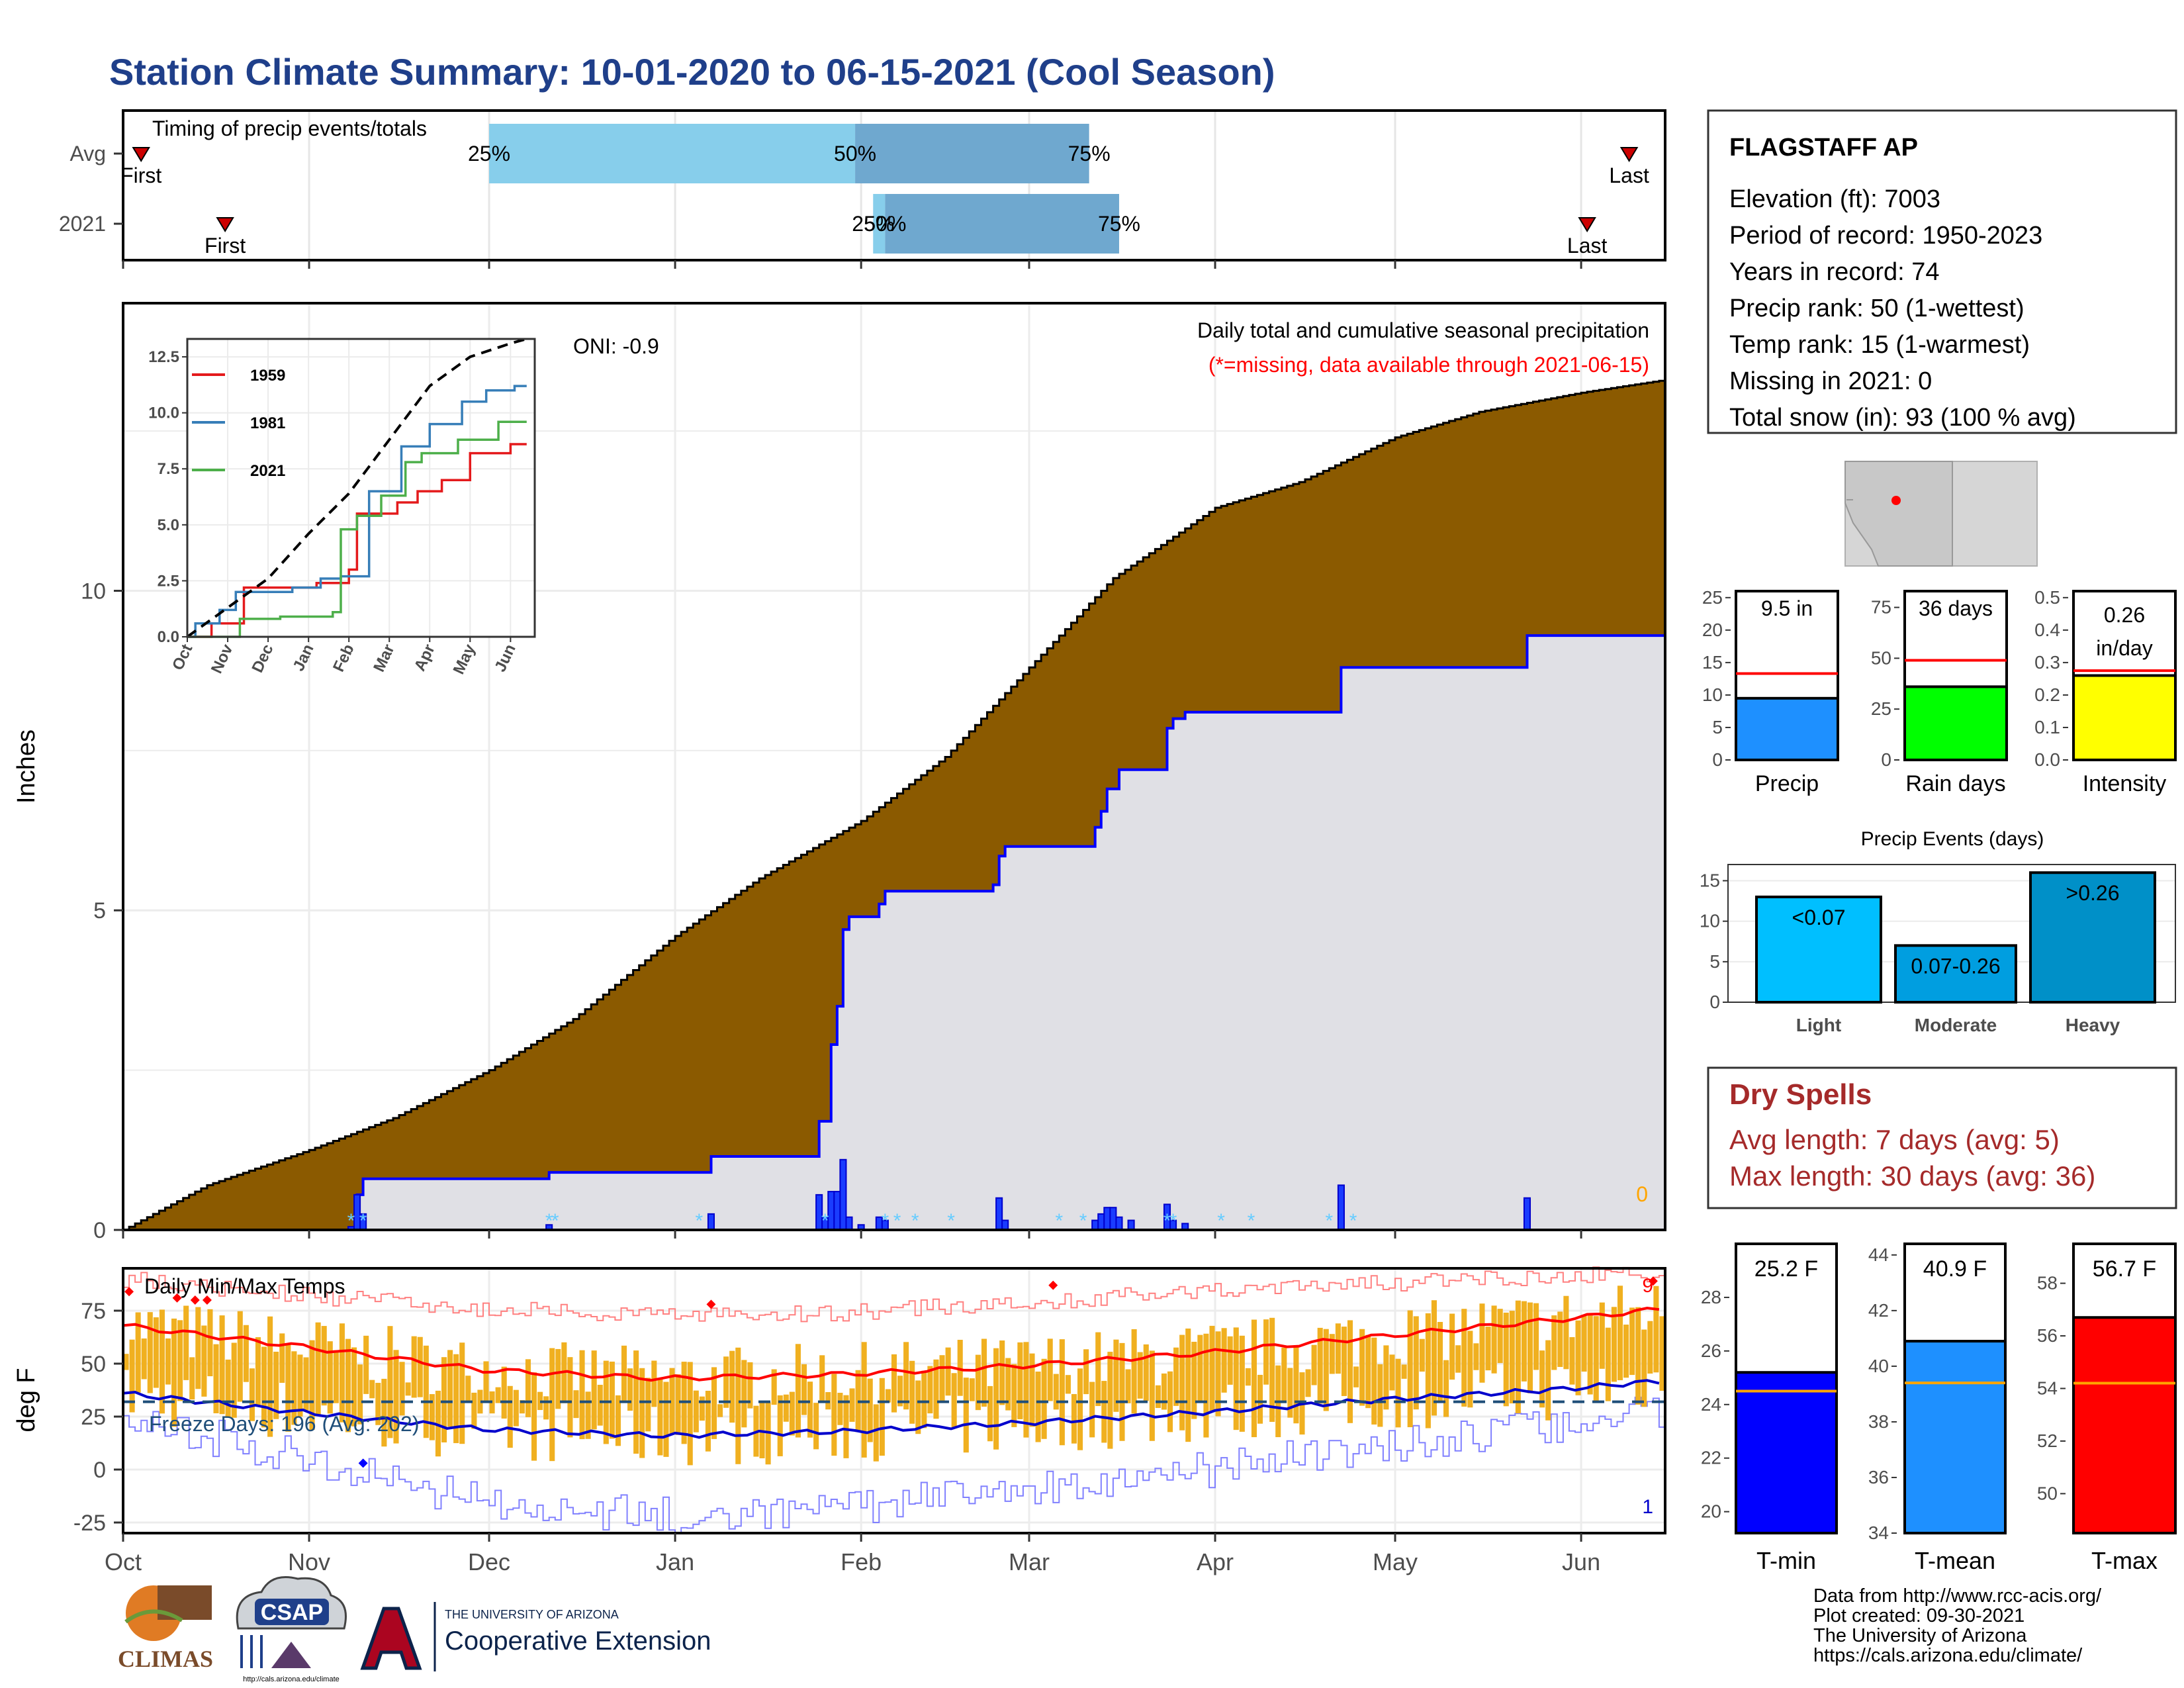 This screenshot has width=2184, height=1688. I want to click on temp-y-tick-label: 0, so click(100, 1470).